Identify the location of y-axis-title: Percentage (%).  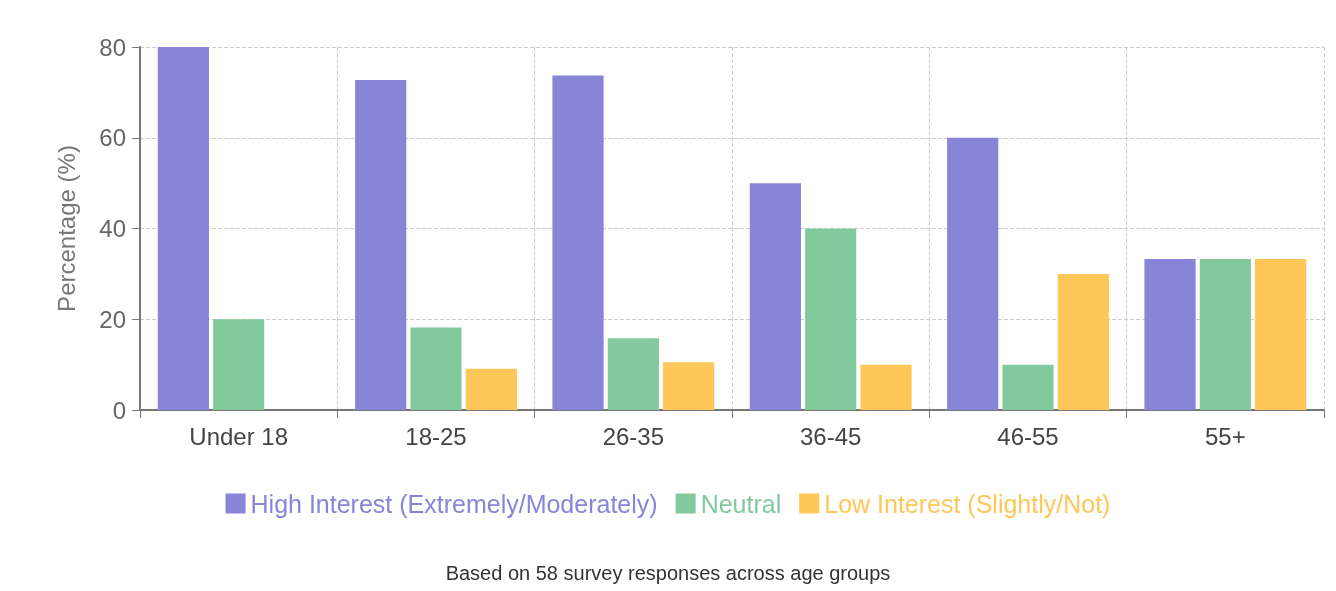
(66, 228).